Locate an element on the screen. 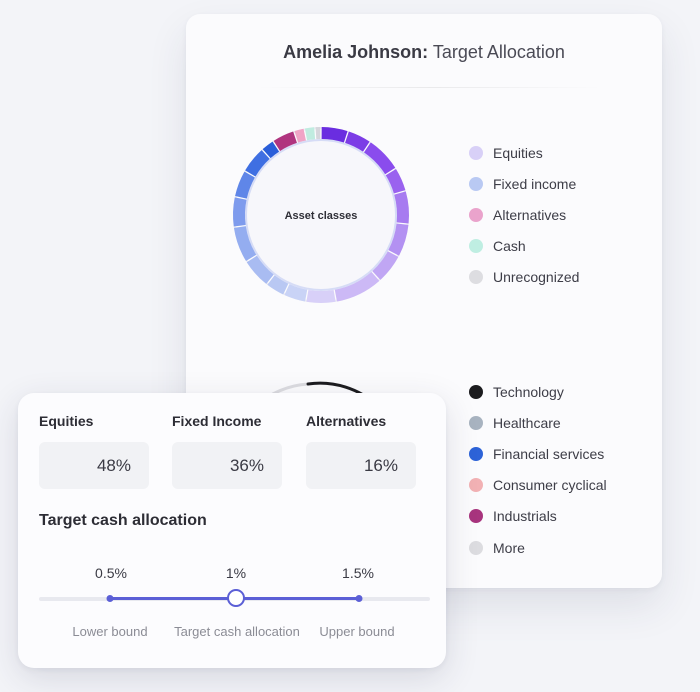 The image size is (700, 692). legend-item-consumer-cyclical: Consumer cyclical is located at coordinates (538, 485).